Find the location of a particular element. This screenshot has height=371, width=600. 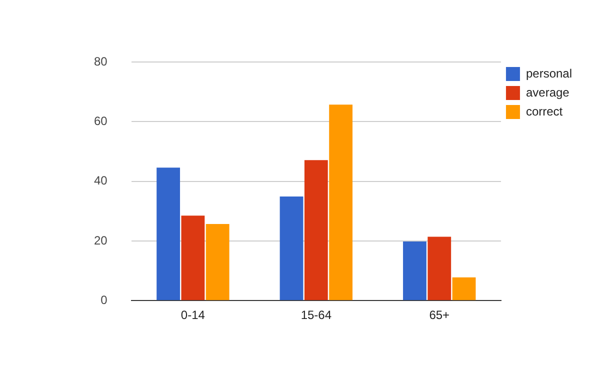

y-tick-label: 60 is located at coordinates (101, 121).